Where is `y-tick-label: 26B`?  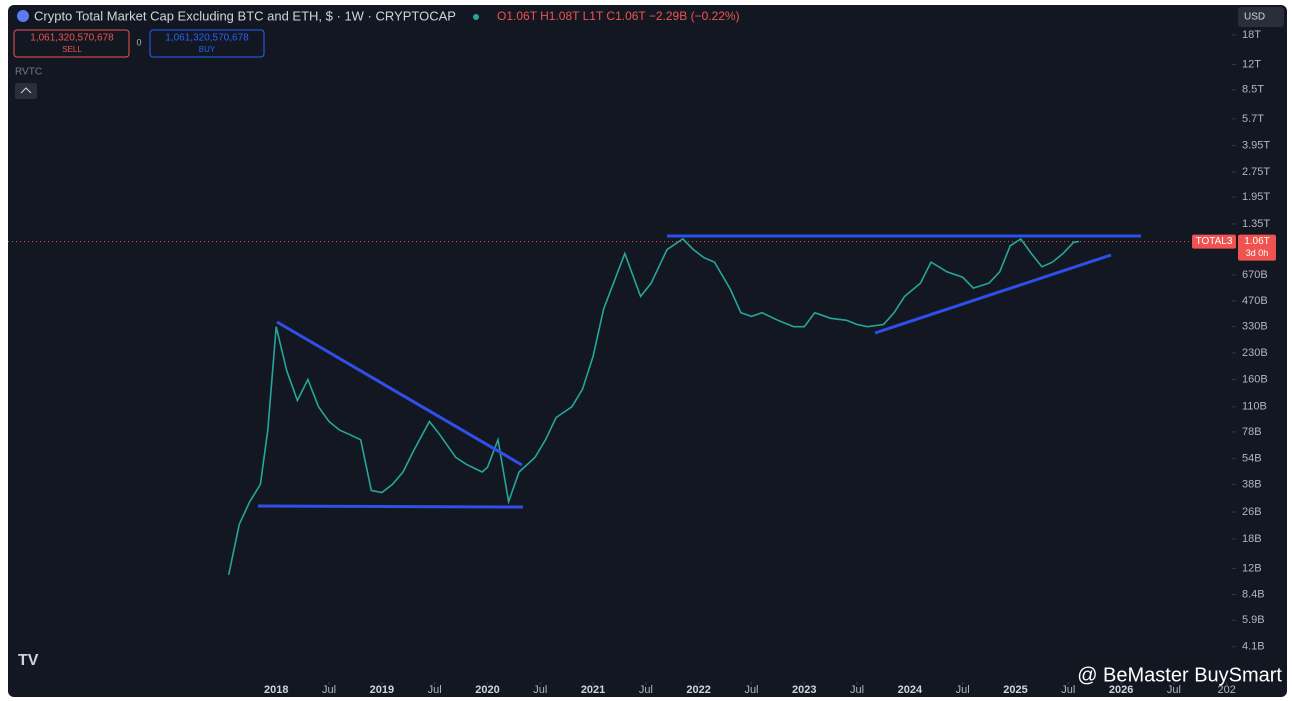
y-tick-label: 26B is located at coordinates (1252, 512).